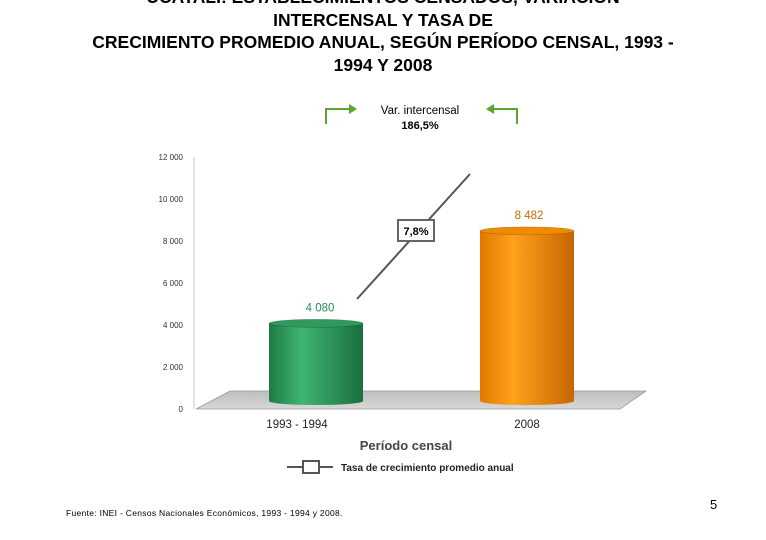 The width and height of the screenshot is (766, 540). Describe the element at coordinates (490, 109) in the screenshot. I see `right-arrowhead-icon` at that location.